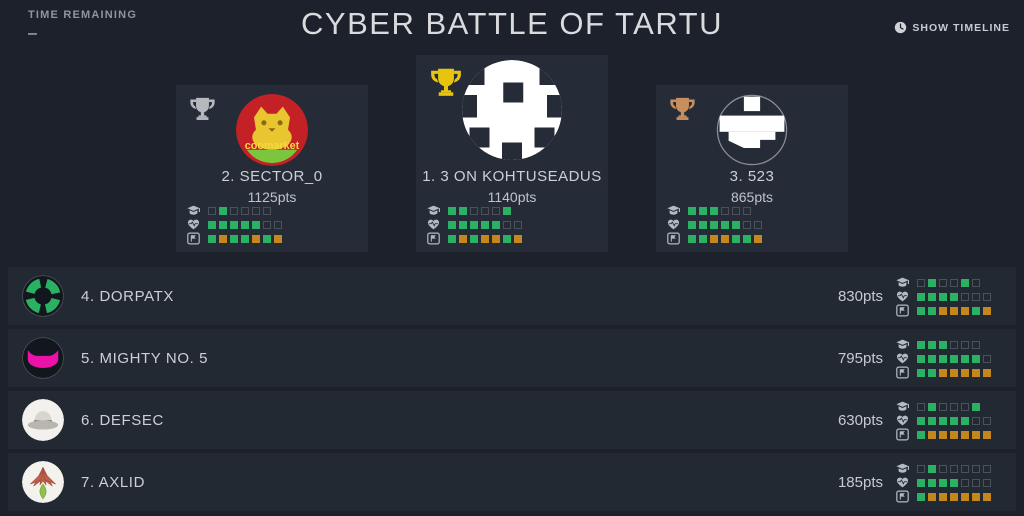  What do you see at coordinates (952, 27) in the screenshot?
I see `show-timeline-button: SHOW TIMELINE` at bounding box center [952, 27].